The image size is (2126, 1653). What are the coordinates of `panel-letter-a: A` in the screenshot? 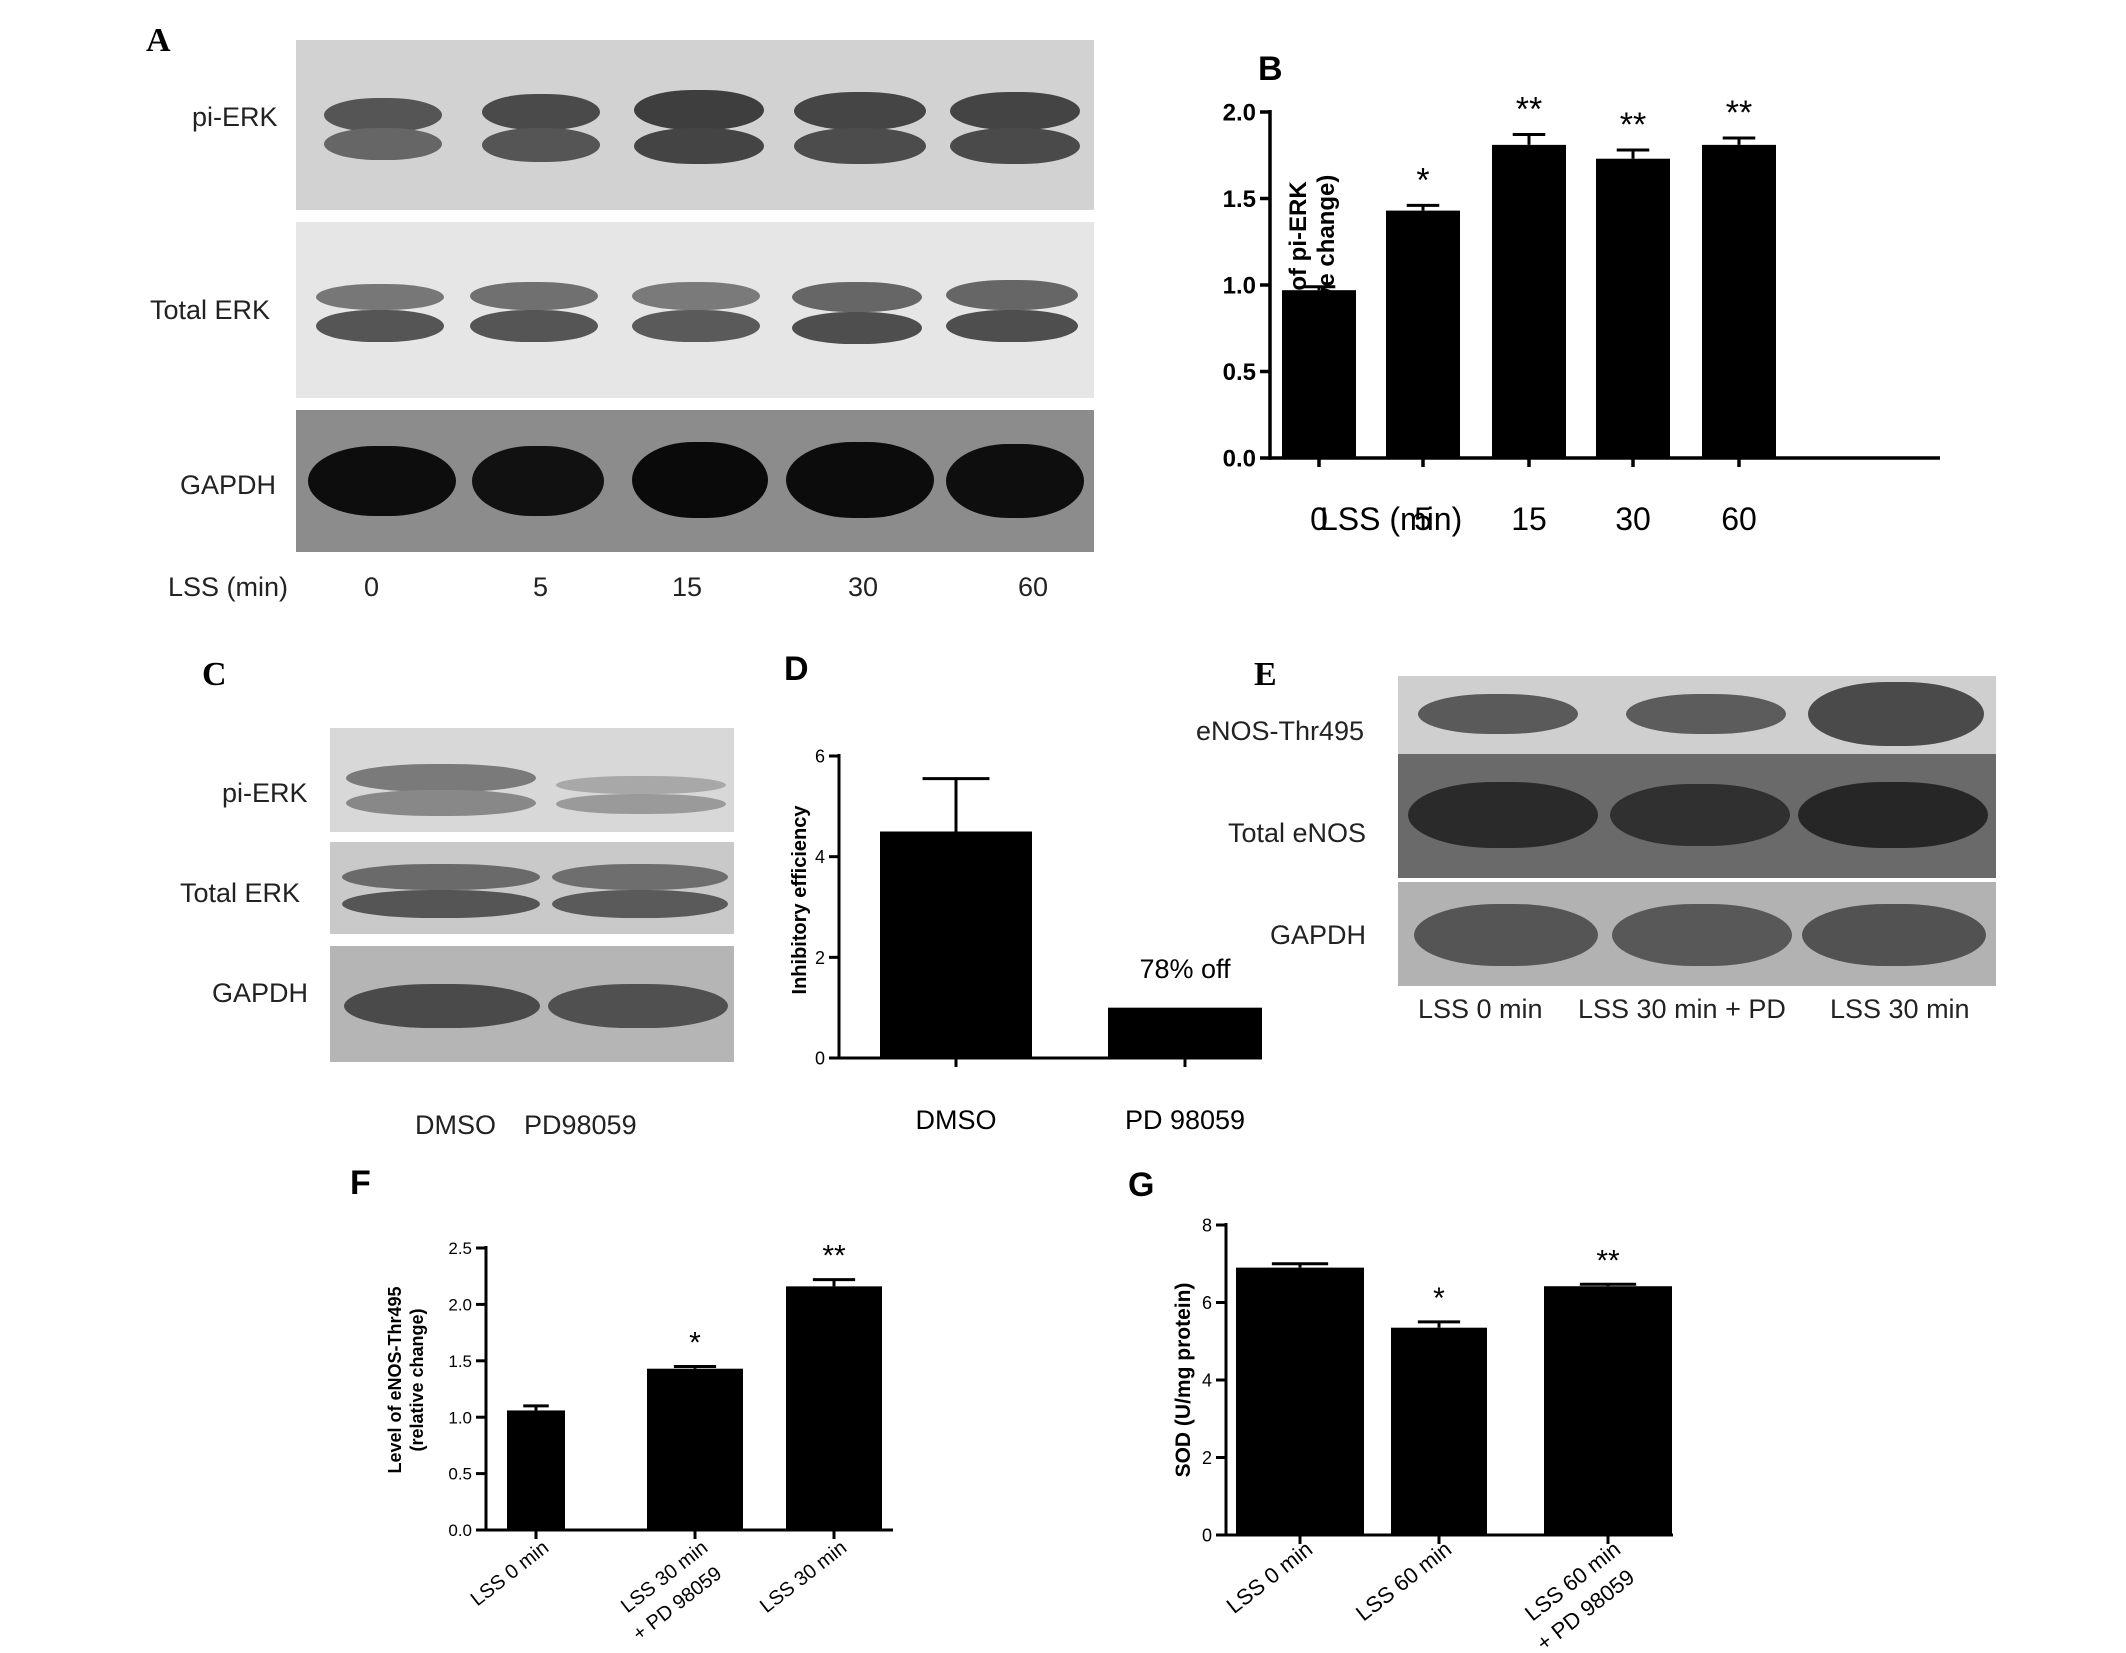 It's located at (158, 40).